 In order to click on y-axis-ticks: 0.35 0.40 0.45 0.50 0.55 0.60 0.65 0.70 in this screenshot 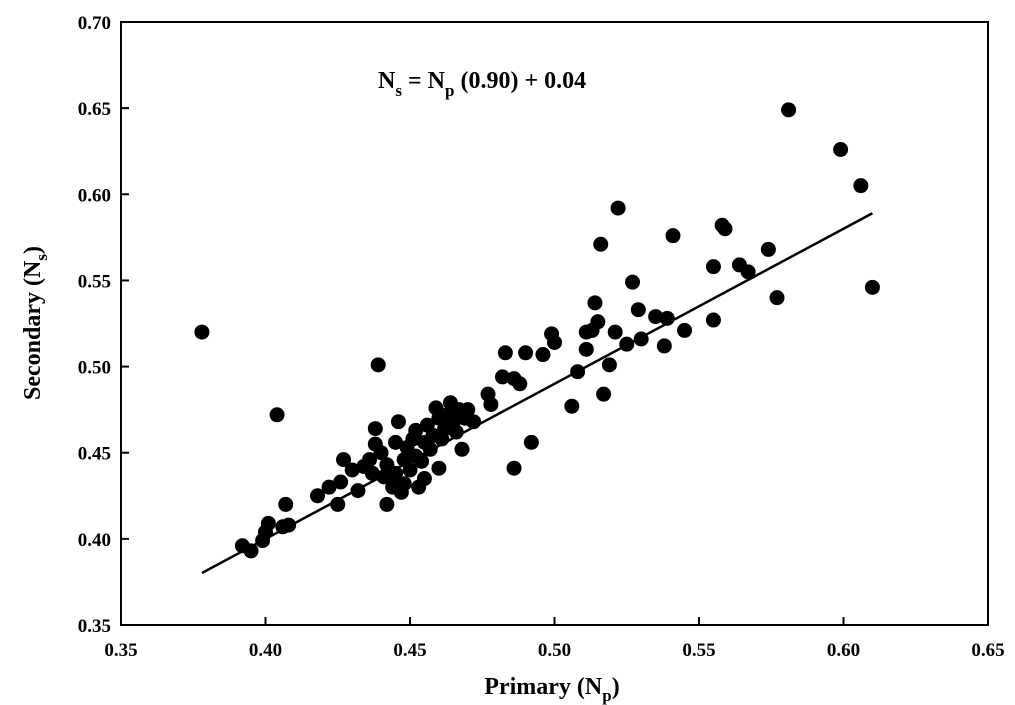, I will do `click(103, 325)`.